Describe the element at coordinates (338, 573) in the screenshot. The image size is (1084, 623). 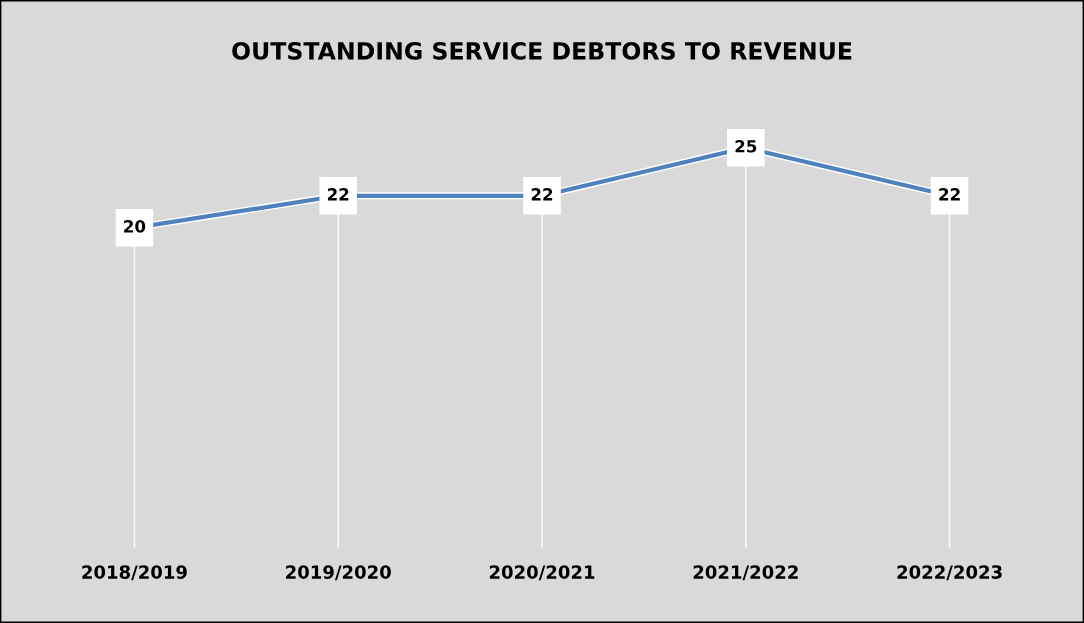
I see `x-tick-label: 2019/2020` at that location.